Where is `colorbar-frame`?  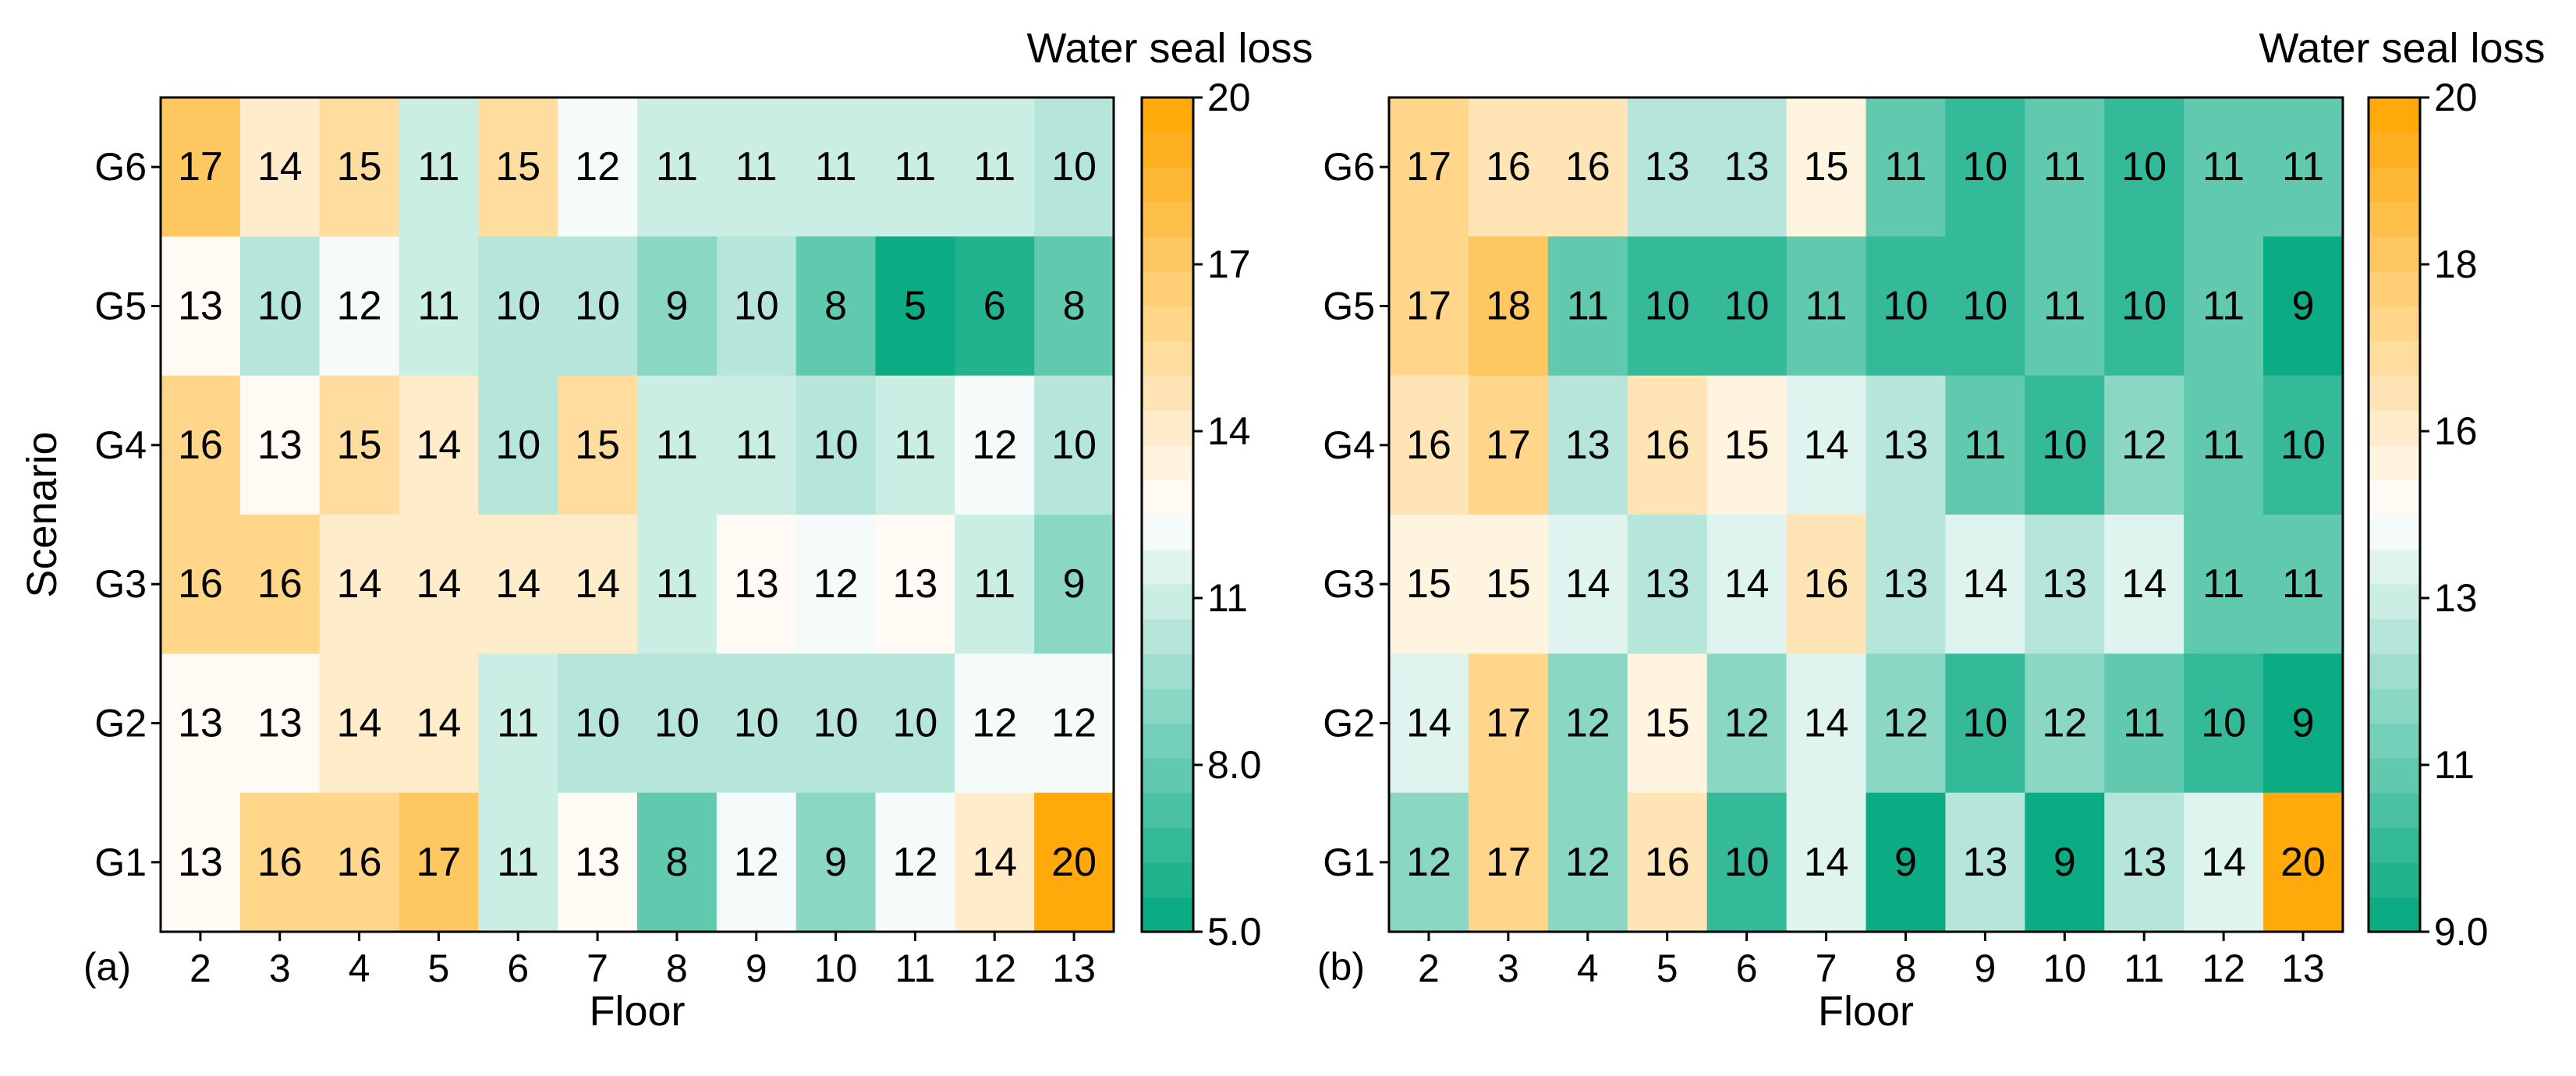
colorbar-frame is located at coordinates (1167, 514).